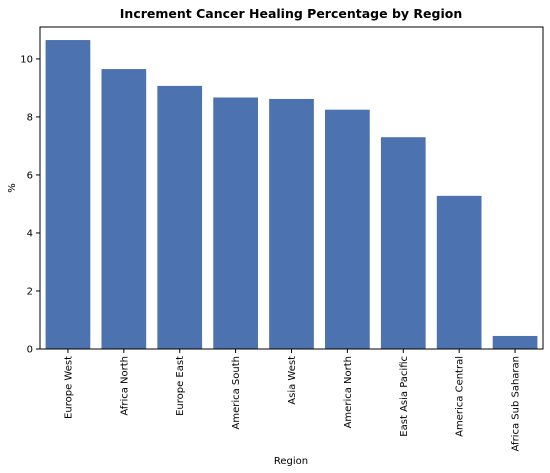 The image size is (550, 473). What do you see at coordinates (404, 396) in the screenshot?
I see `x-tick-label: East Asia Pacific` at bounding box center [404, 396].